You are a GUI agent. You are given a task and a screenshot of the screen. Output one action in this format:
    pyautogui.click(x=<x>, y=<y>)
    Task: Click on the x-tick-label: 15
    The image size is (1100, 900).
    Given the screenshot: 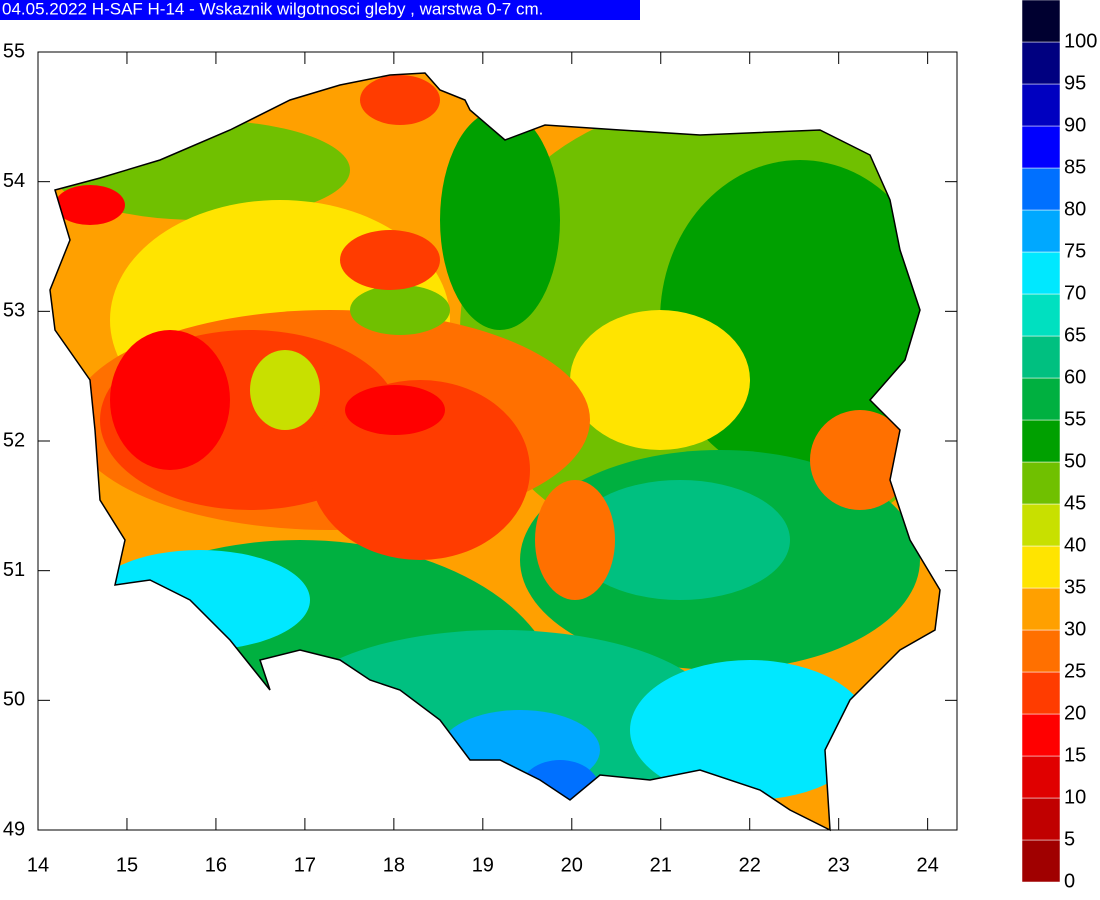 What is the action you would take?
    pyautogui.click(x=127, y=865)
    